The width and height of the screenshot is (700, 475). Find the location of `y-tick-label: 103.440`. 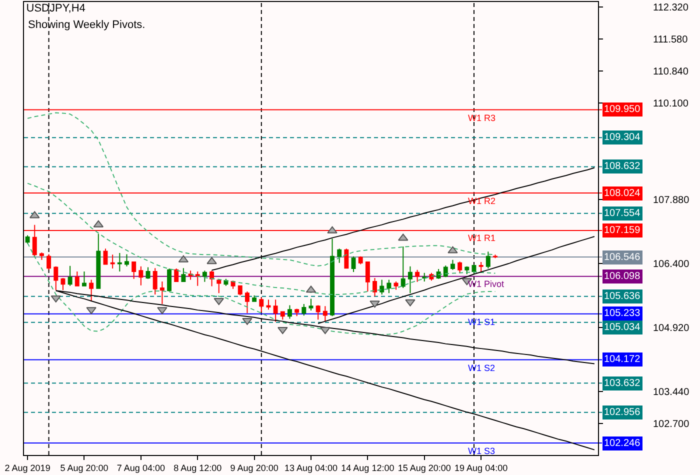

y-tick-label: 103.440 is located at coordinates (671, 392).